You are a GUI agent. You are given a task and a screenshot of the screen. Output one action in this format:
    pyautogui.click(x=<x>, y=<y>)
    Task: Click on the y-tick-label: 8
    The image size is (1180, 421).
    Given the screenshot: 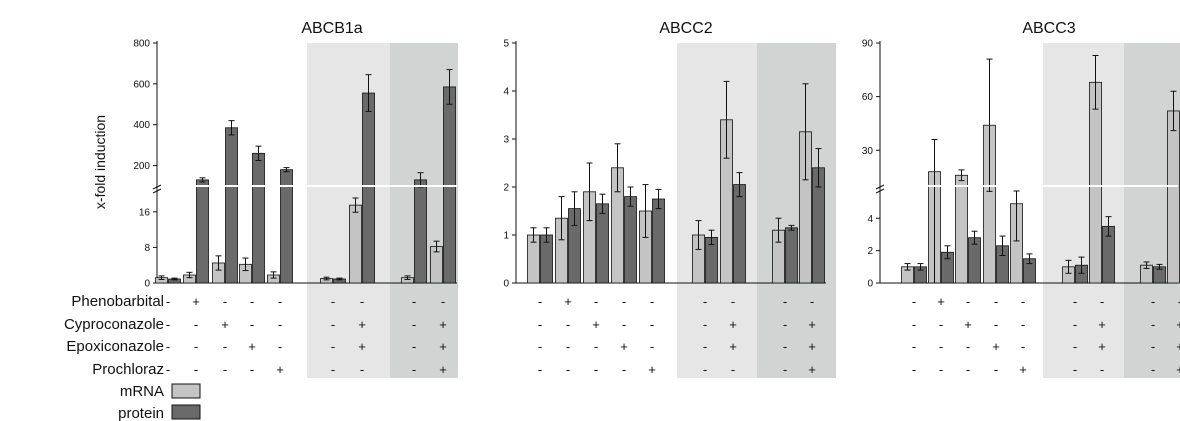 What is the action you would take?
    pyautogui.click(x=147, y=248)
    